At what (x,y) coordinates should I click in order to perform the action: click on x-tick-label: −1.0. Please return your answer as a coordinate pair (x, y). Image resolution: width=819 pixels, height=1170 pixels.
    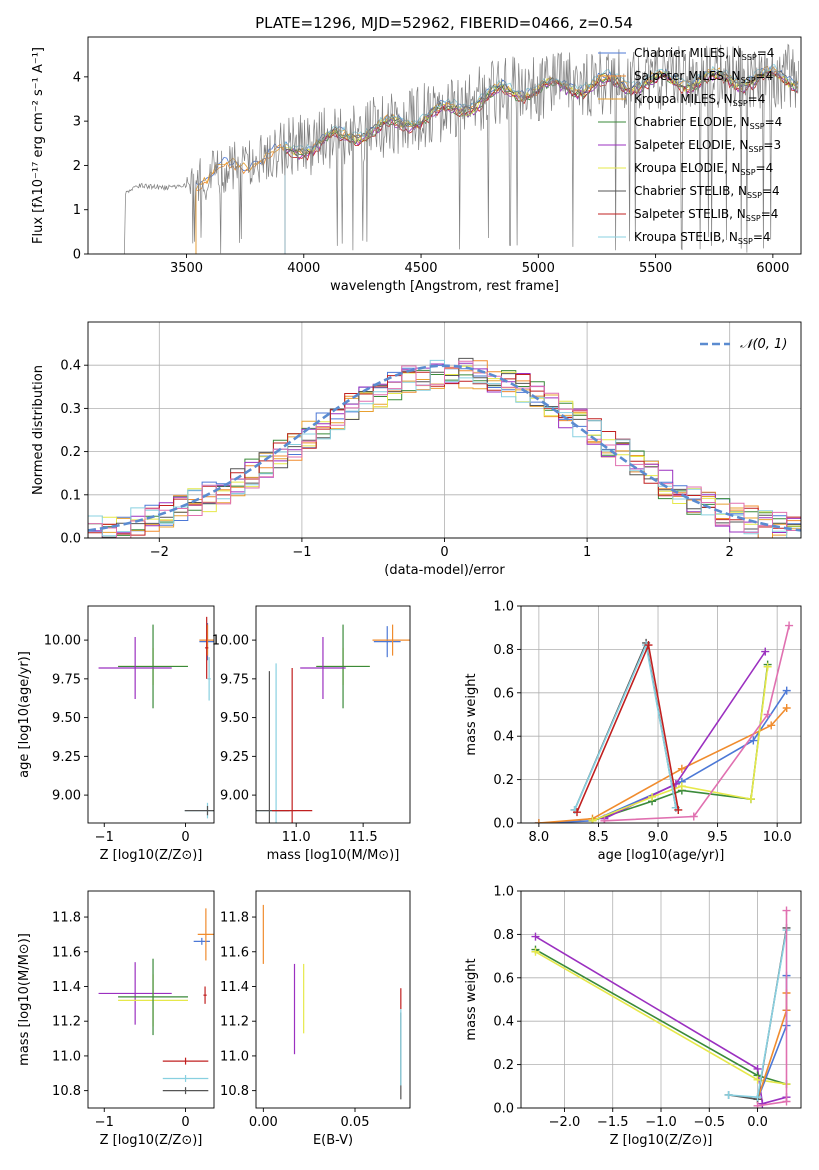
    Looking at the image, I should click on (661, 1122).